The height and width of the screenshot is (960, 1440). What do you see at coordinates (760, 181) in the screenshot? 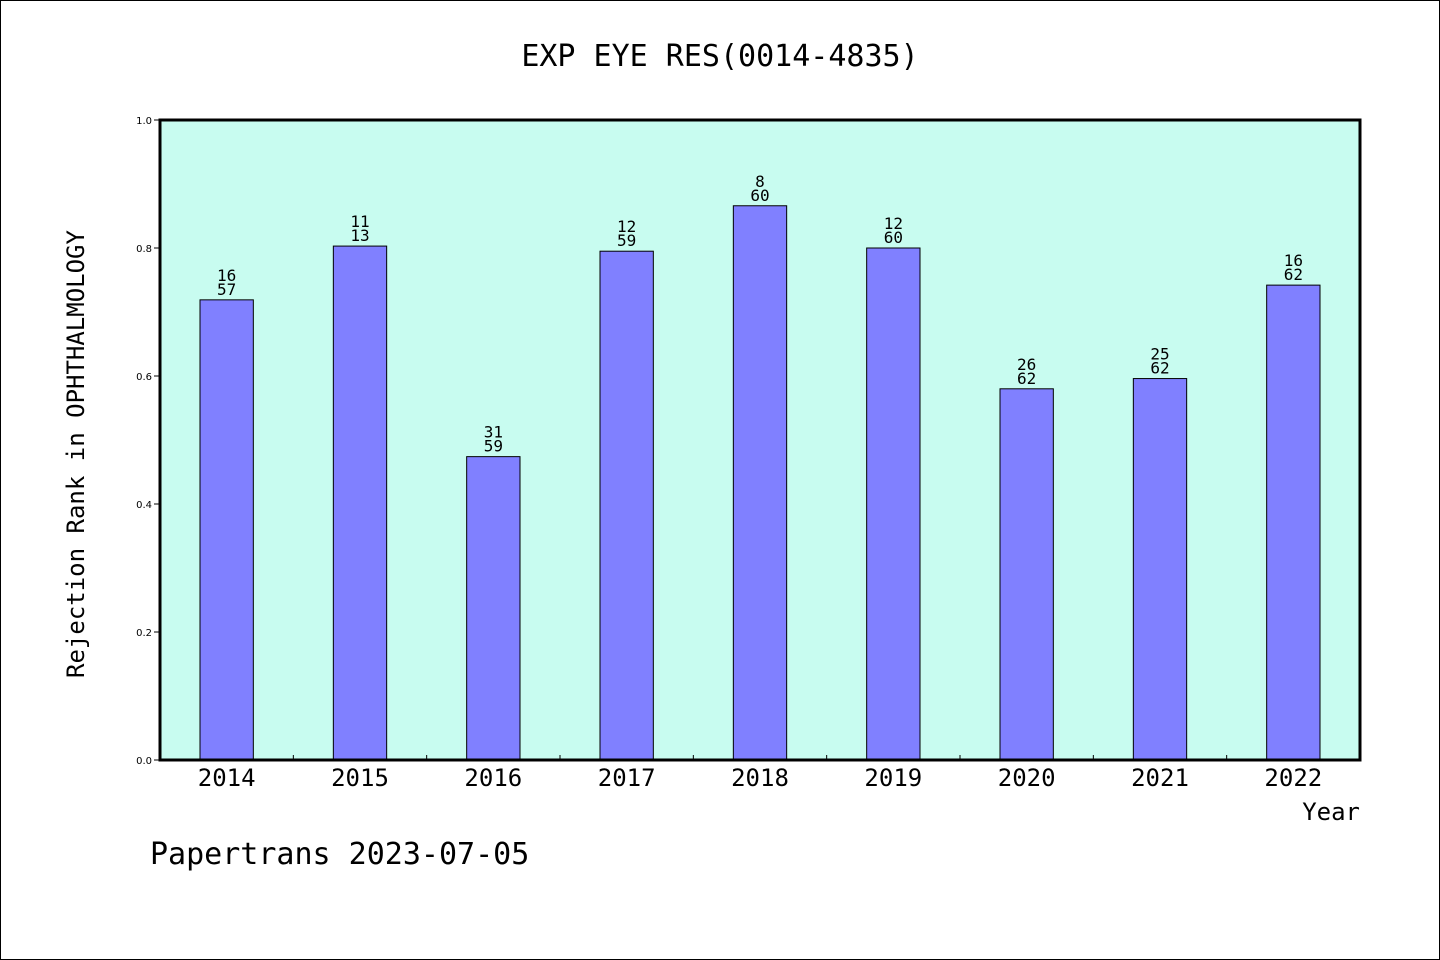
I see `data-label-top: 8` at bounding box center [760, 181].